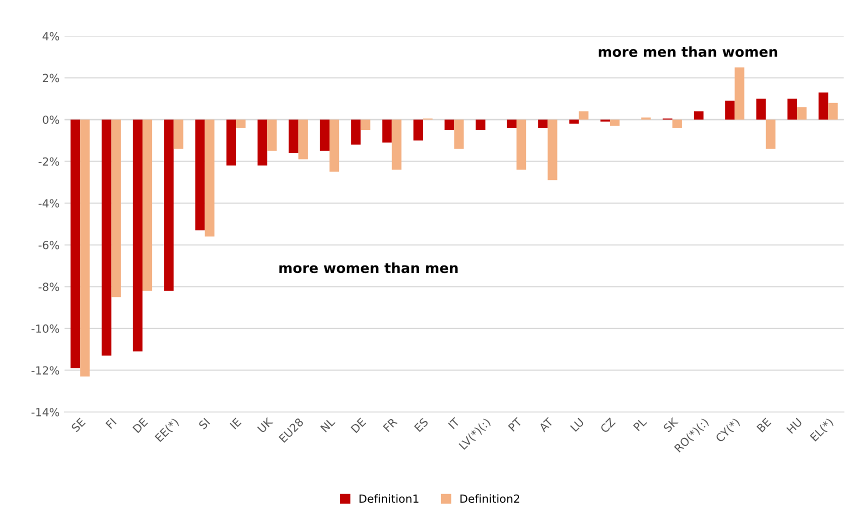  What do you see at coordinates (764, 425) in the screenshot?
I see `x-tick-label: BE` at bounding box center [764, 425].